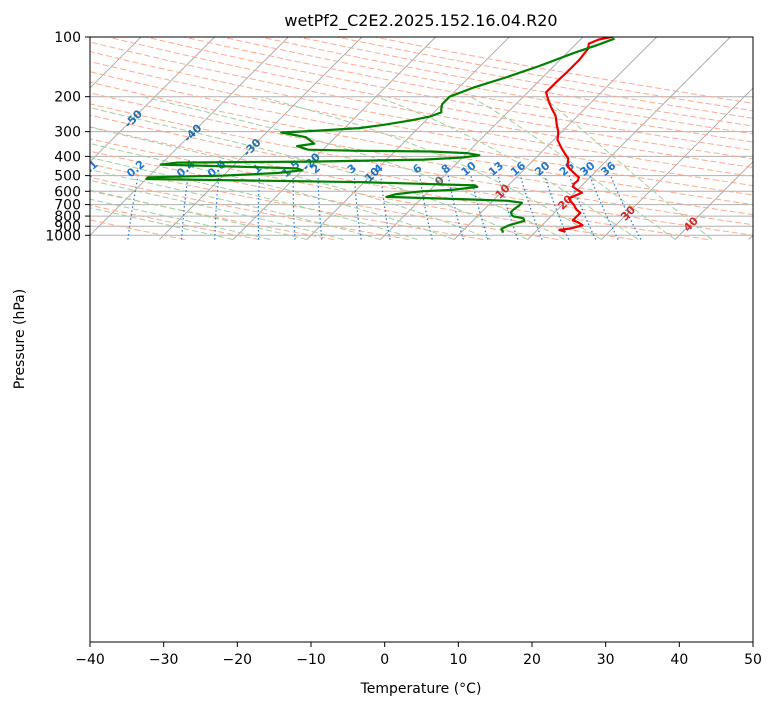  Describe the element at coordinates (421, 689) in the screenshot. I see `x-axis-title: Temperature (°C)` at that location.